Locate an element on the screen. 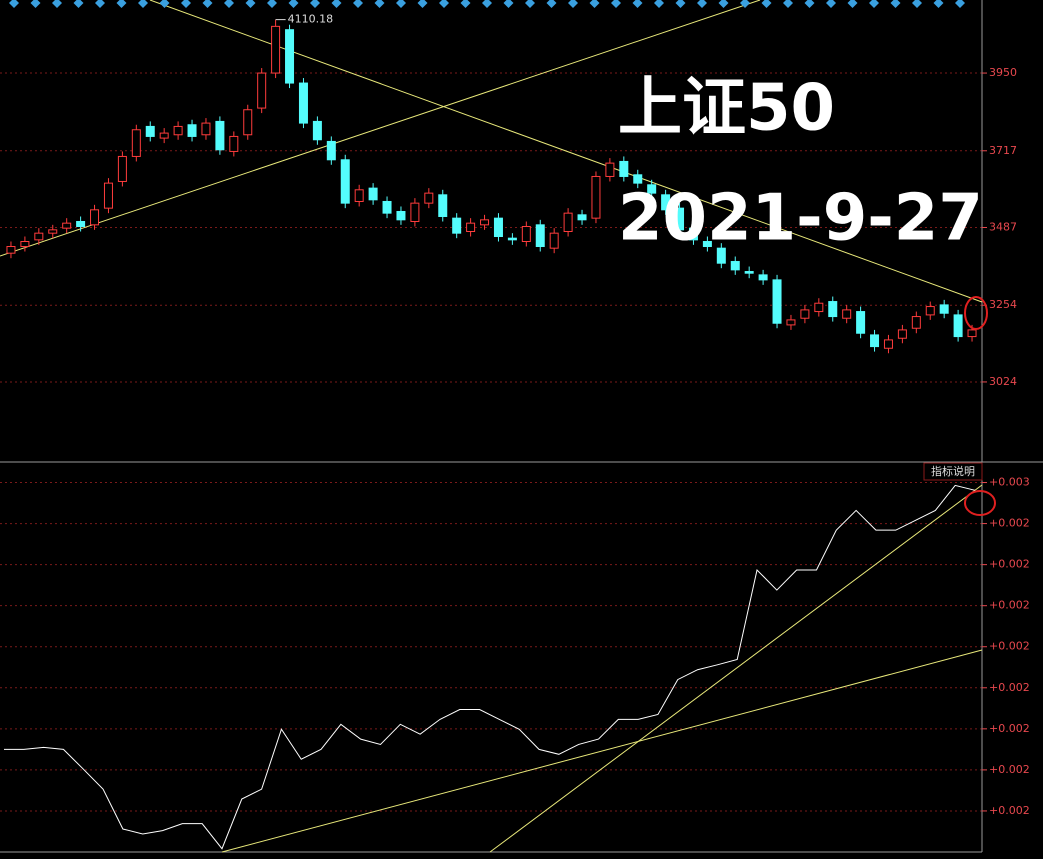 The width and height of the screenshot is (1043, 859). y-tick-label: 3254 is located at coordinates (1003, 304).